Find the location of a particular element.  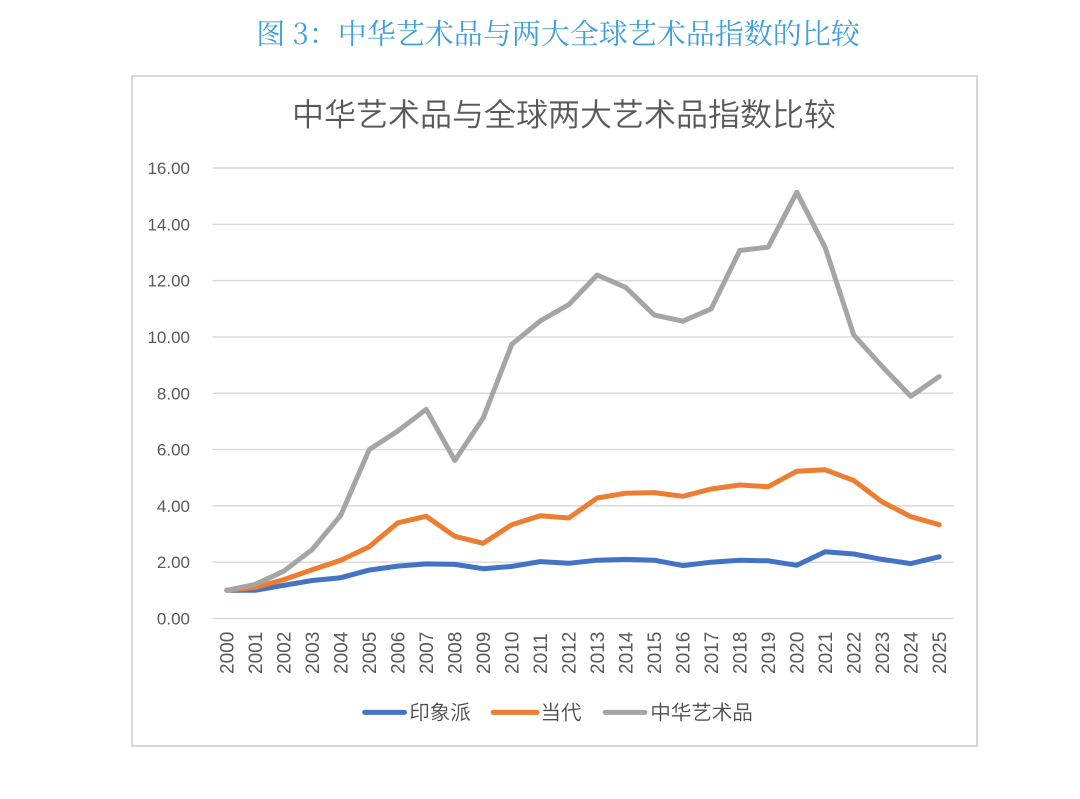

svg-text: 2021 is located at coordinates (826, 653).